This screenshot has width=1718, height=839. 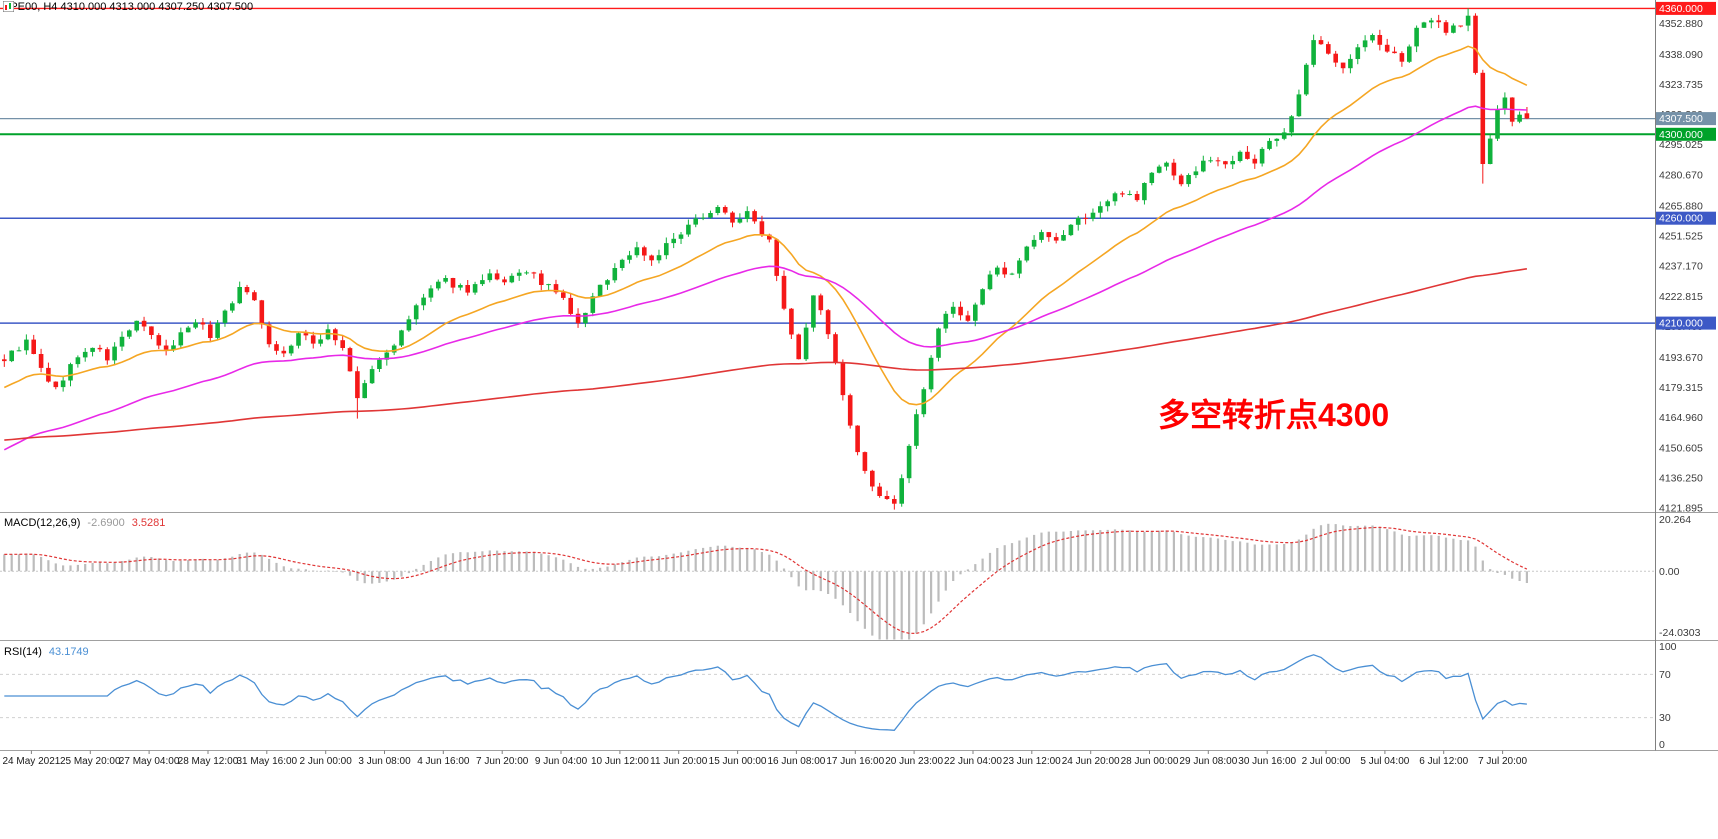 I want to click on time-label: 29 Jun 08:00, so click(x=1208, y=761).